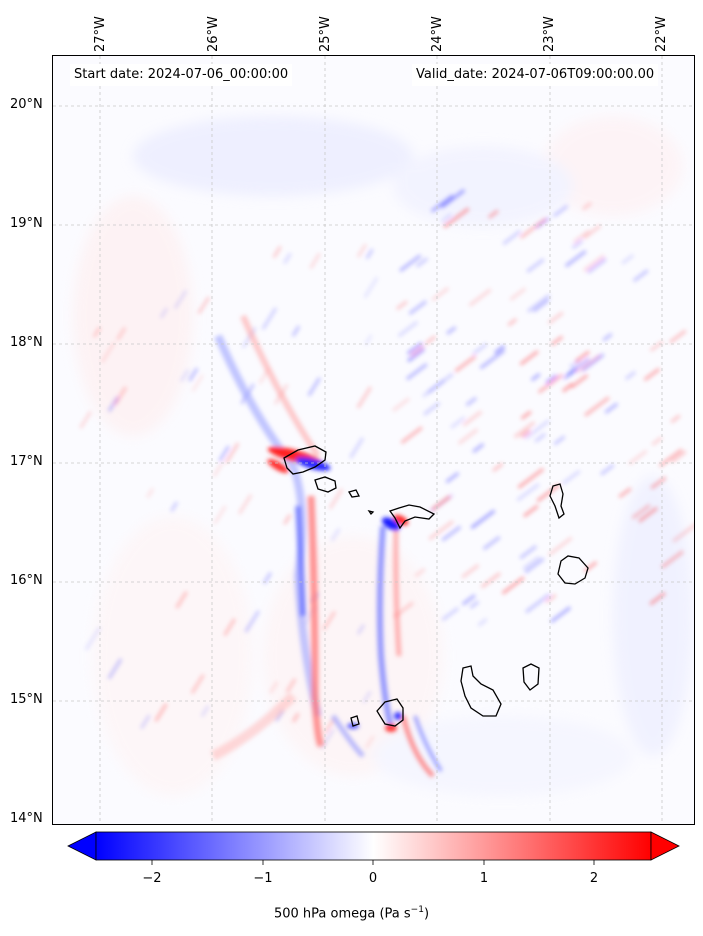  What do you see at coordinates (661, 34) in the screenshot?
I see `lon-label-22w: 22°W` at bounding box center [661, 34].